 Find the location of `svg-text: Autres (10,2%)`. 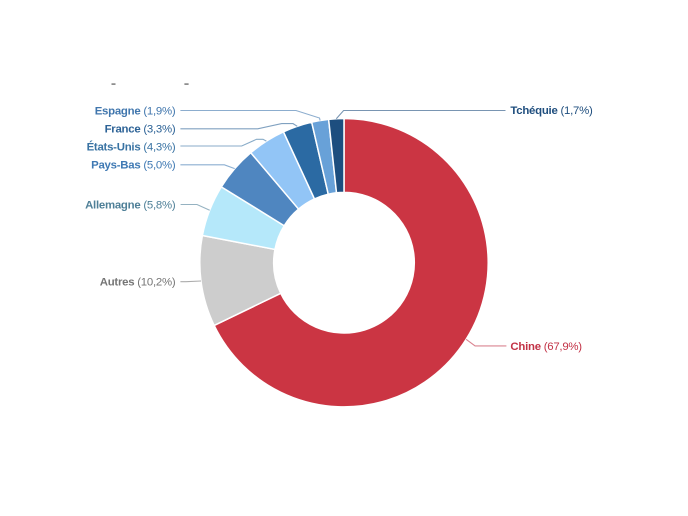

svg-text: Autres (10,2%) is located at coordinates (138, 282).